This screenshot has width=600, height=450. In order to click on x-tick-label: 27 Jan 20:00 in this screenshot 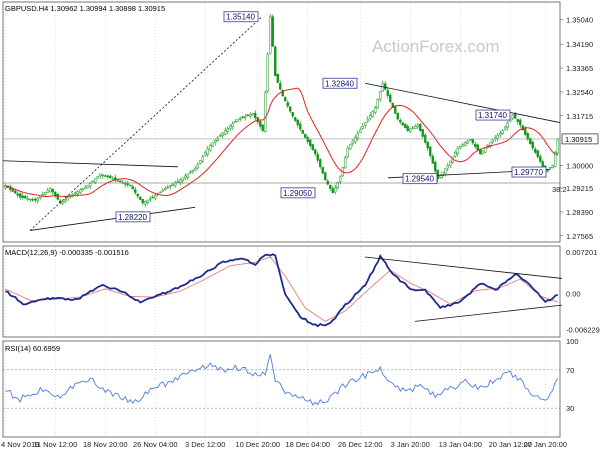, I will do `click(545, 444)`.